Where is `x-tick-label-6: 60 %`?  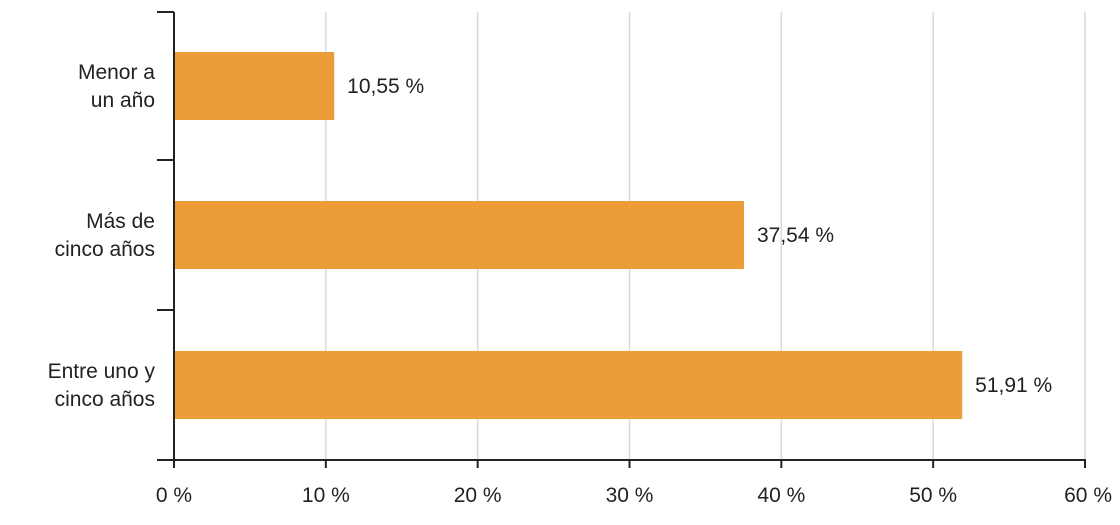 x-tick-label-6: 60 % is located at coordinates (1088, 495).